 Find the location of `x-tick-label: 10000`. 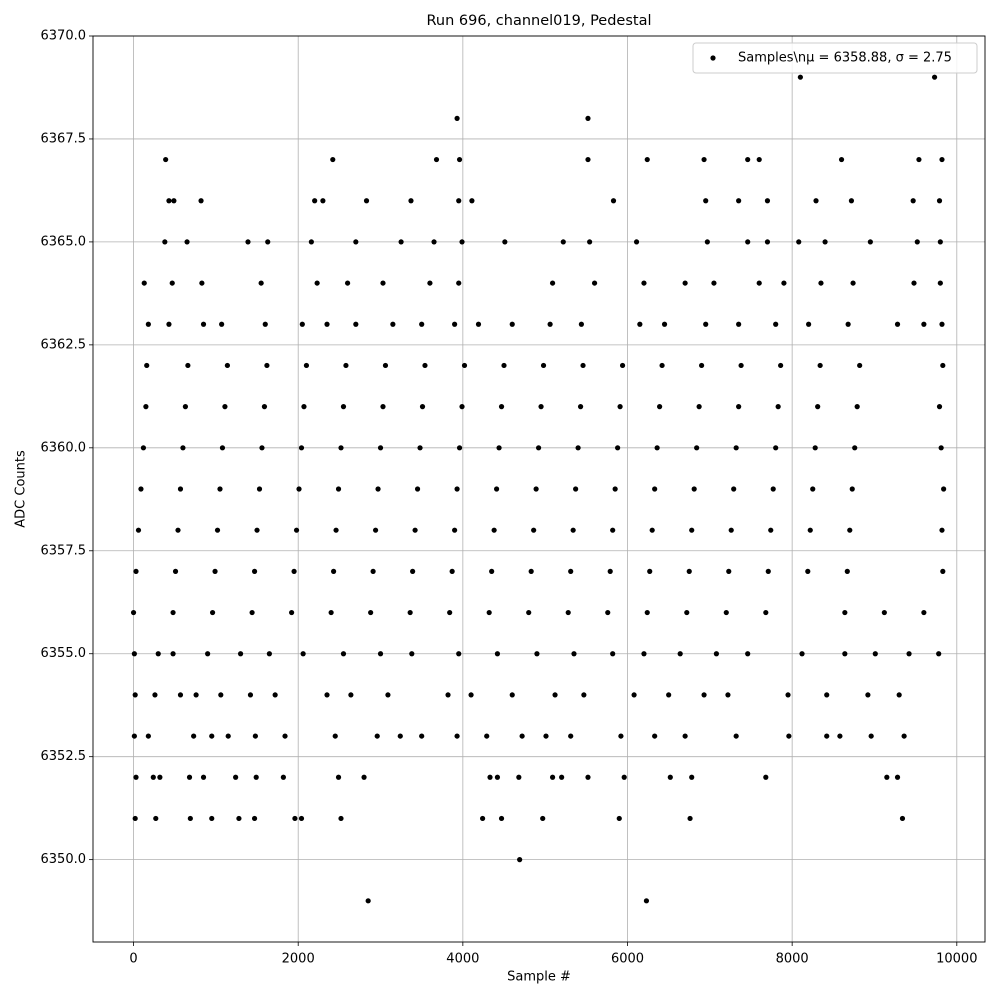

x-tick-label: 10000 is located at coordinates (956, 959).